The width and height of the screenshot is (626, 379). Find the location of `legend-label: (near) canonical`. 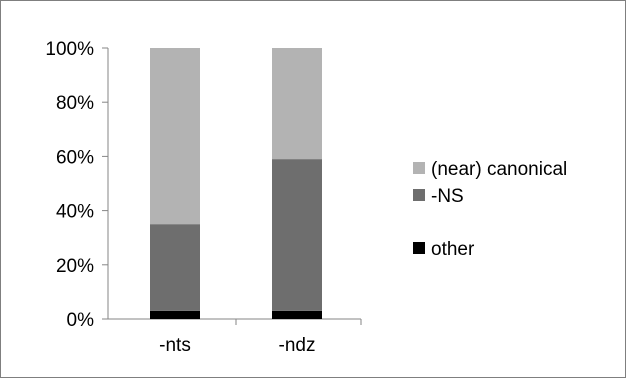

legend-label: (near) canonical is located at coordinates (499, 169).